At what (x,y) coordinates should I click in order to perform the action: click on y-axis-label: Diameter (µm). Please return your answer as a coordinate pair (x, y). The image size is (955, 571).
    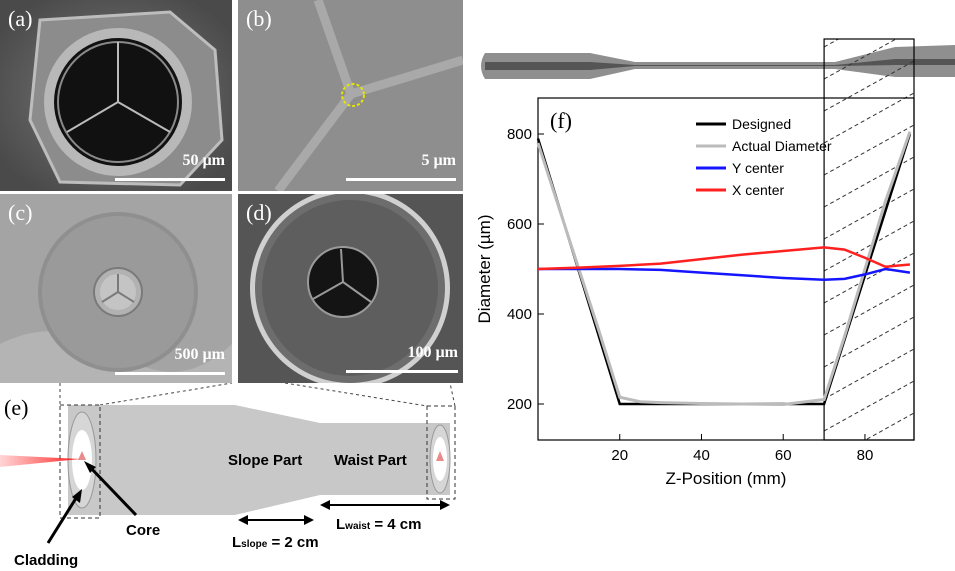
    Looking at the image, I should click on (484, 269).